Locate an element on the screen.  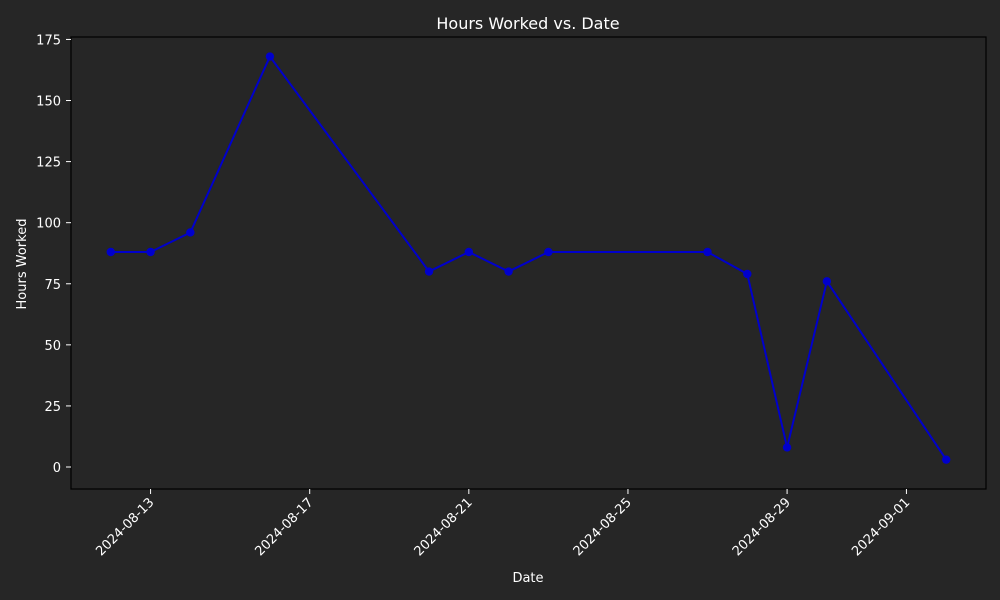
y-tick-label: 25 is located at coordinates (52, 407).